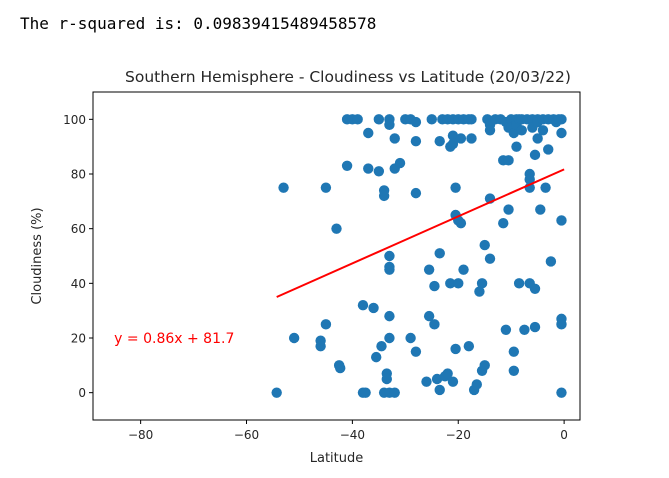 This screenshot has height=478, width=669. I want to click on x-axis-label: Latitude, so click(337, 458).